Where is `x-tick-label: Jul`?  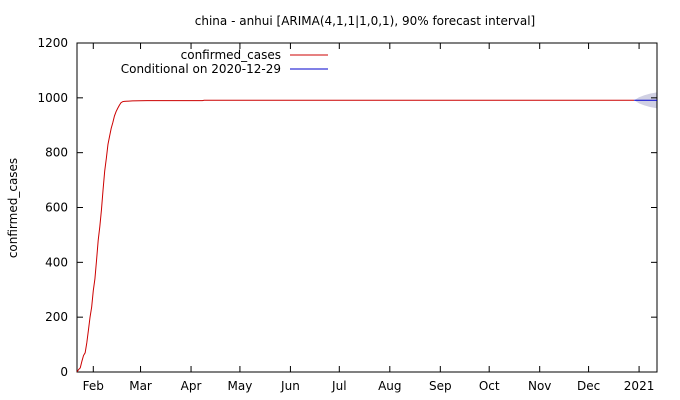
x-tick-label: Jul is located at coordinates (338, 386).